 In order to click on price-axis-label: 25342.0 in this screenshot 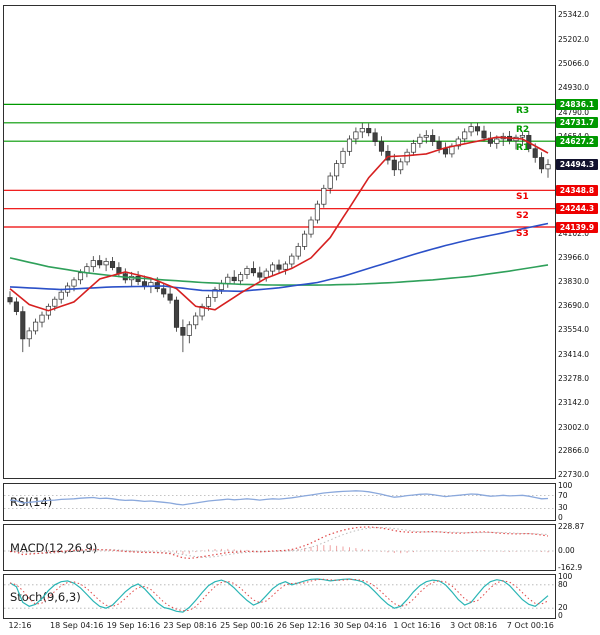, I will do `click(574, 15)`.